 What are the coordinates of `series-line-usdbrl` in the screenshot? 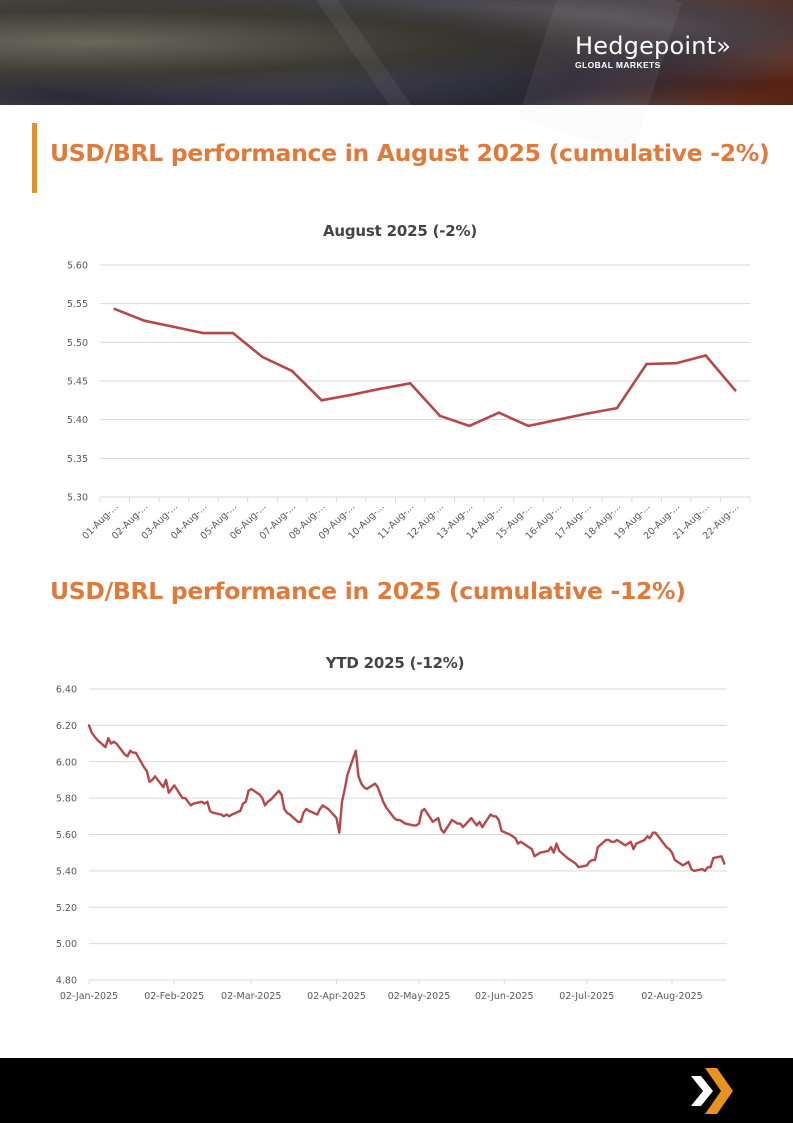 It's located at (425, 367).